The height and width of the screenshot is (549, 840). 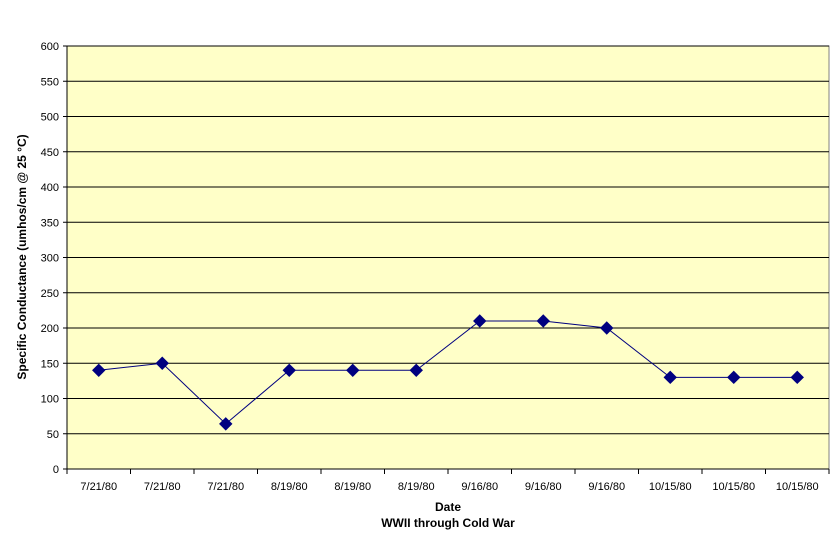 What do you see at coordinates (50, 294) in the screenshot?
I see `y-tick-label: 250` at bounding box center [50, 294].